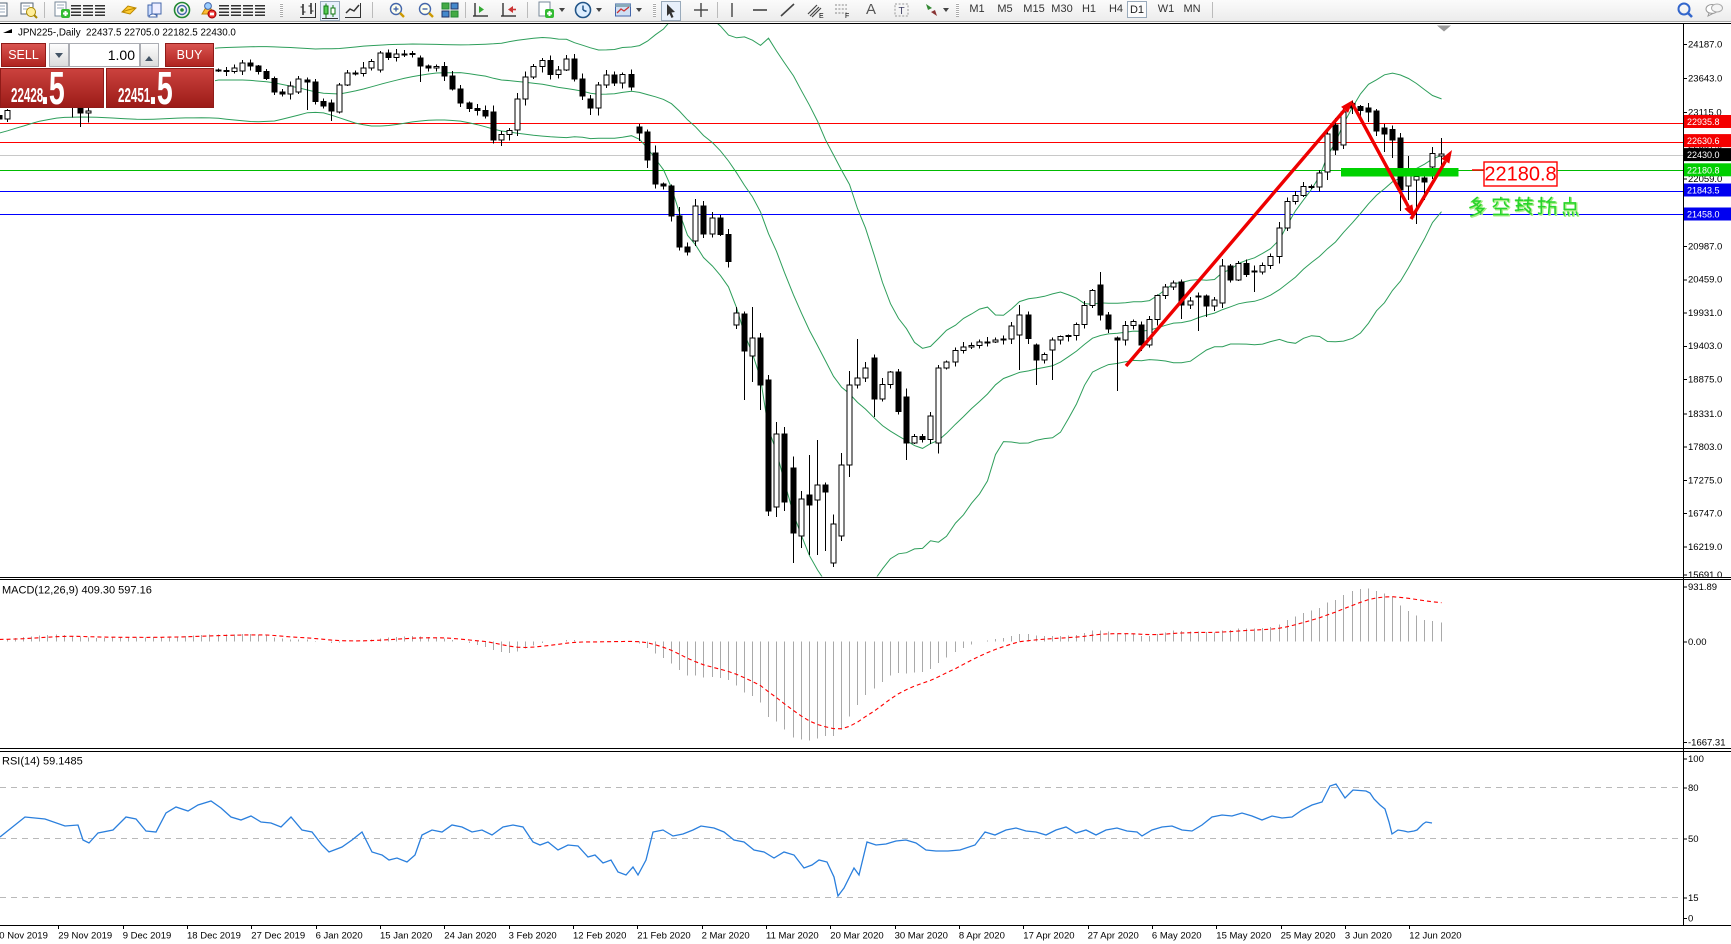 The width and height of the screenshot is (1731, 944). Describe the element at coordinates (856, 936) in the screenshot. I see `svg-text: 20 Mar 2020` at that location.